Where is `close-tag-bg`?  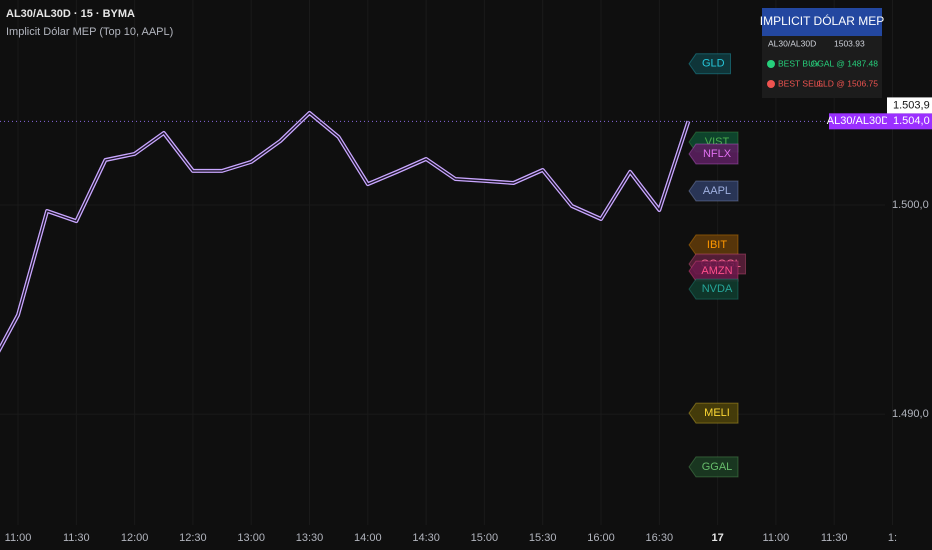 close-tag-bg is located at coordinates (909, 105).